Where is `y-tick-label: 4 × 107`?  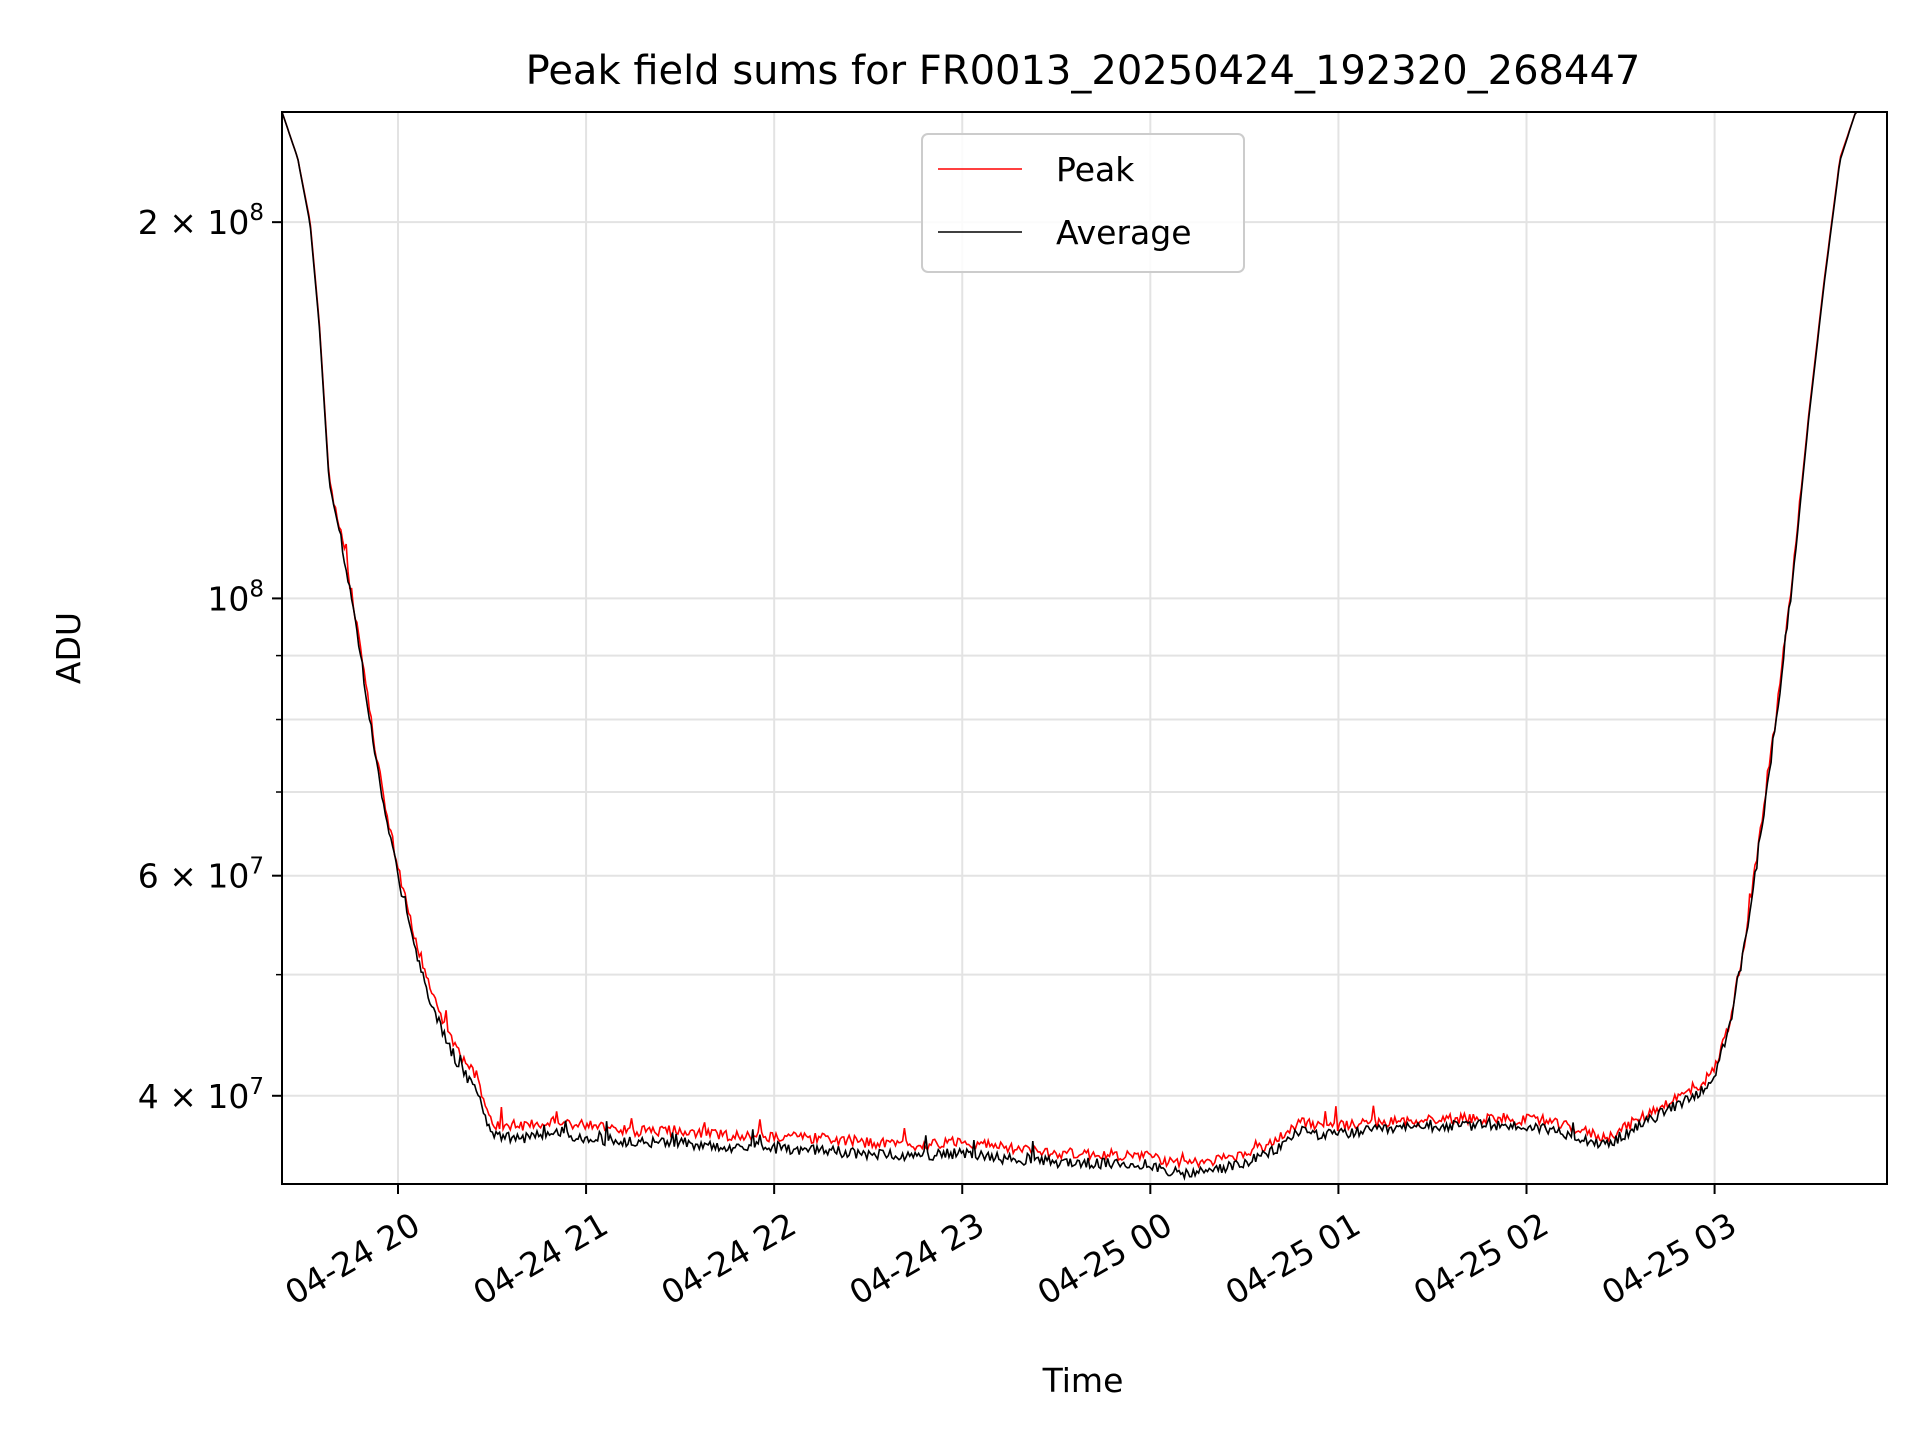 y-tick-label: 4 × 107 is located at coordinates (201, 1095).